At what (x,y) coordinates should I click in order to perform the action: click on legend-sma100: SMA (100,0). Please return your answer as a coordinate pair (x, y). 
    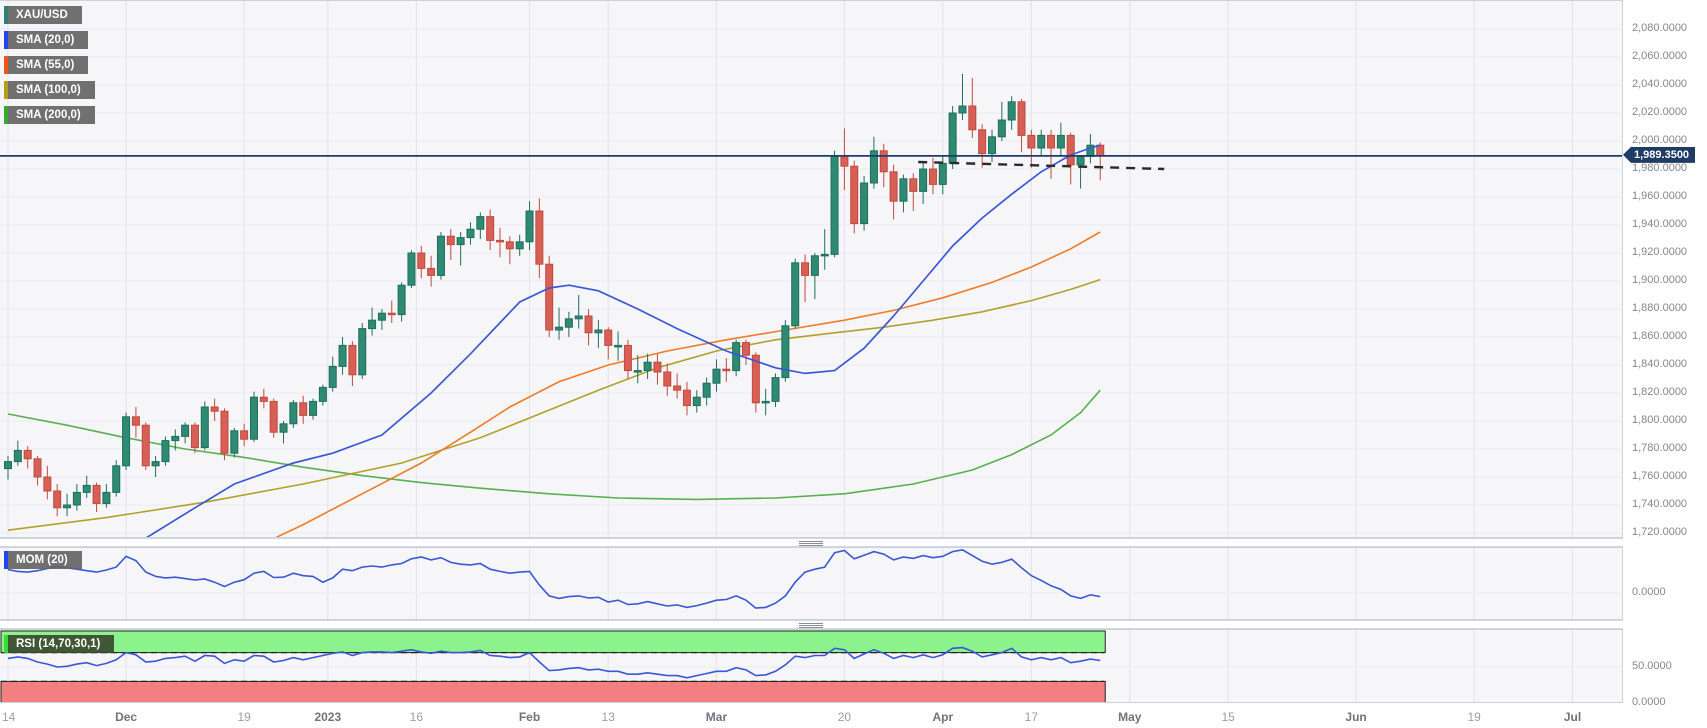
    Looking at the image, I should click on (49, 90).